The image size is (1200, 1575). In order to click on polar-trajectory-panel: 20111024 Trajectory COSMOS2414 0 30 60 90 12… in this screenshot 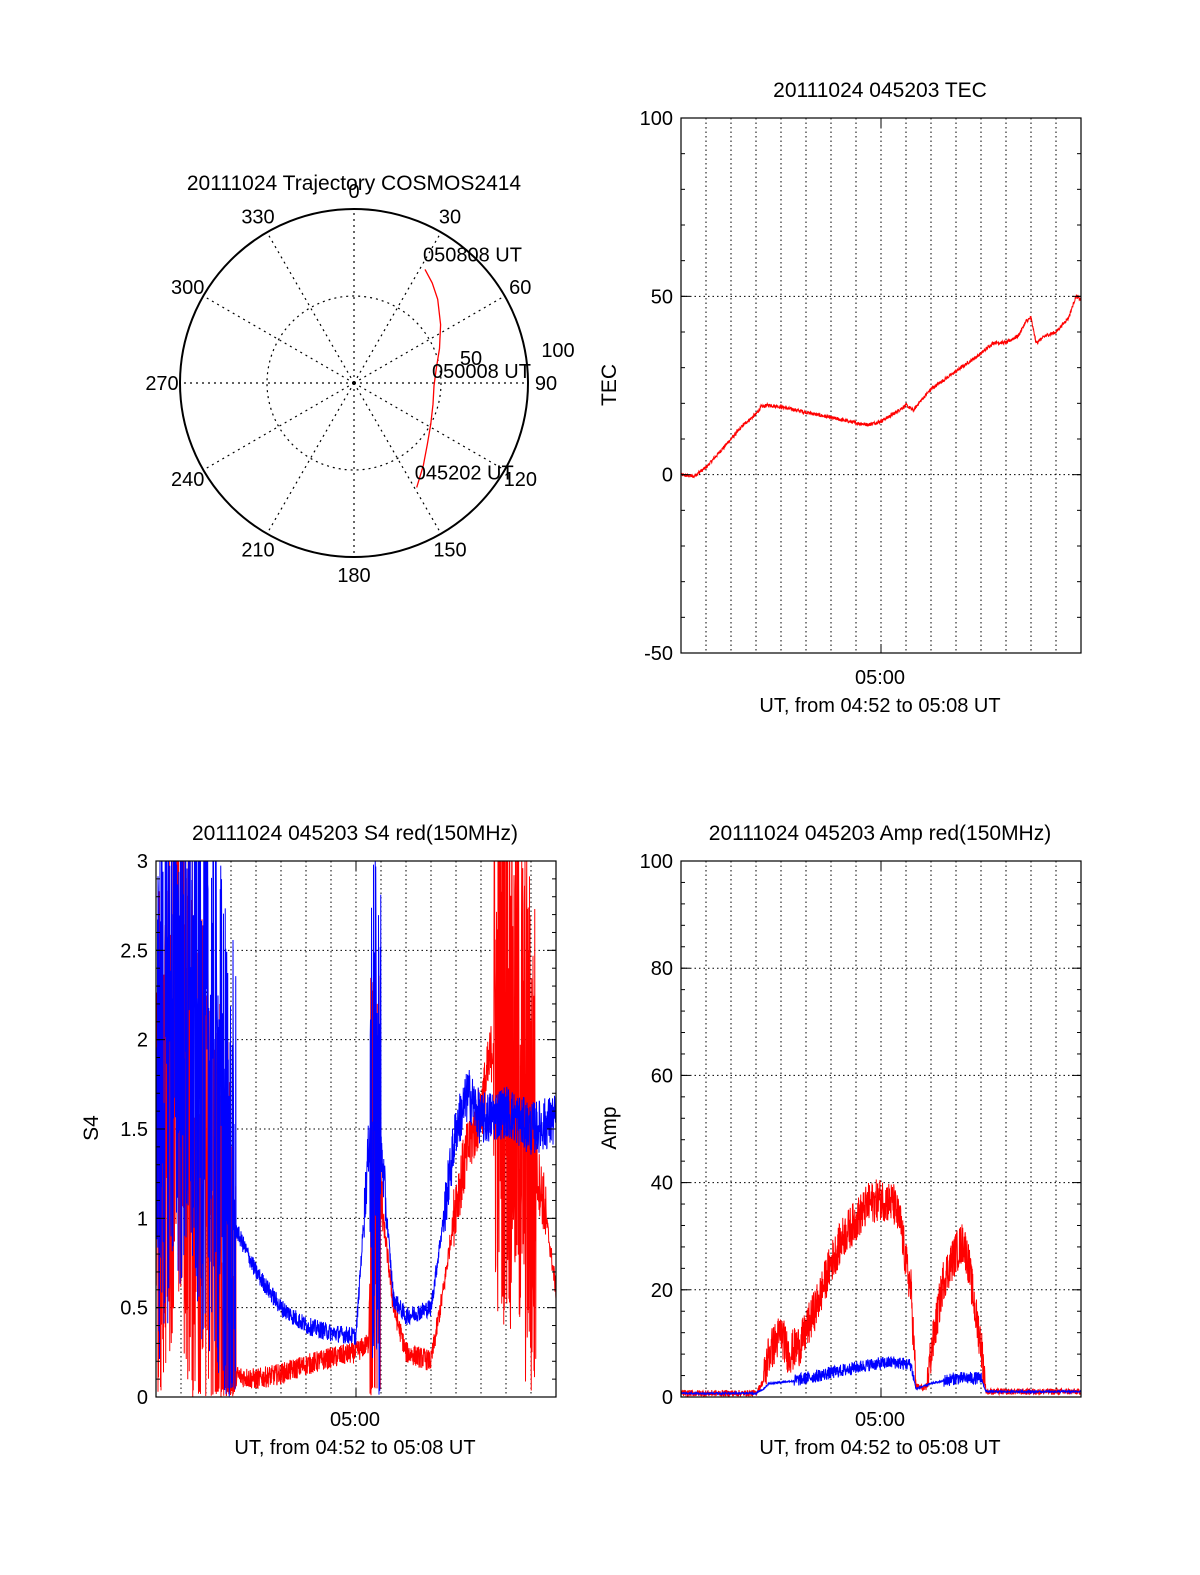, I will do `click(359, 379)`.